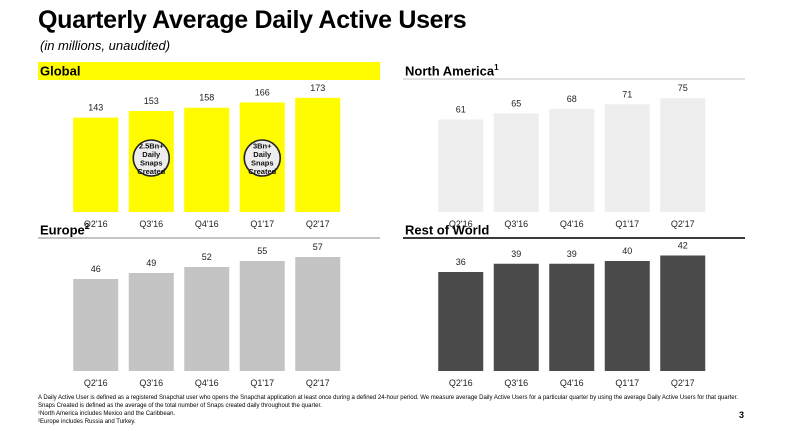 This screenshot has width=785, height=431. I want to click on data-label: 68, so click(572, 99).